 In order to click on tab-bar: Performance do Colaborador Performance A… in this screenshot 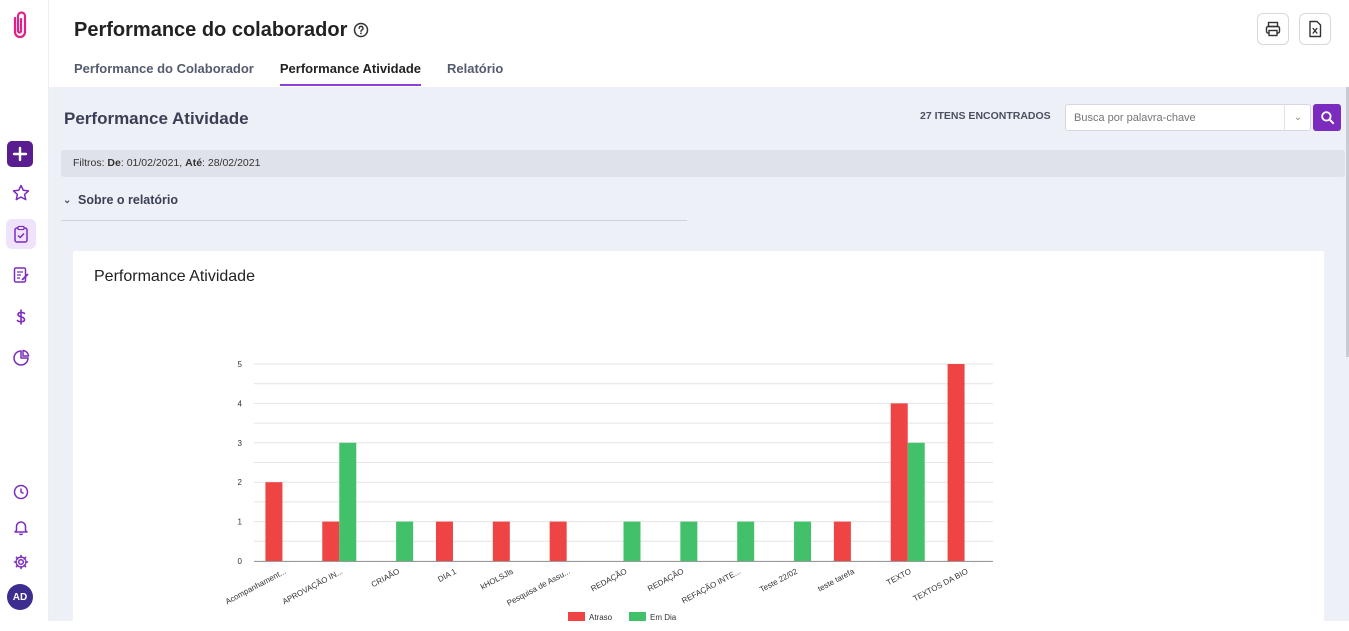, I will do `click(288, 73)`.